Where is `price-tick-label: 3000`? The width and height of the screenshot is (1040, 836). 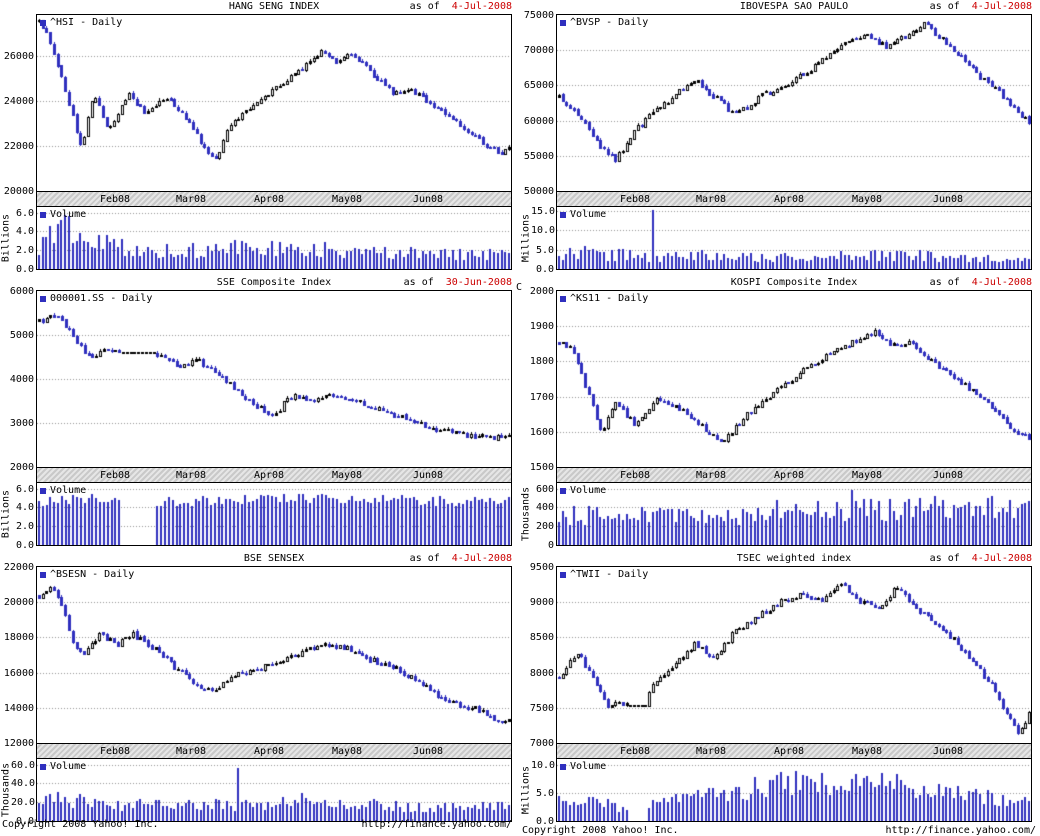 price-tick-label: 3000 is located at coordinates (21, 423).